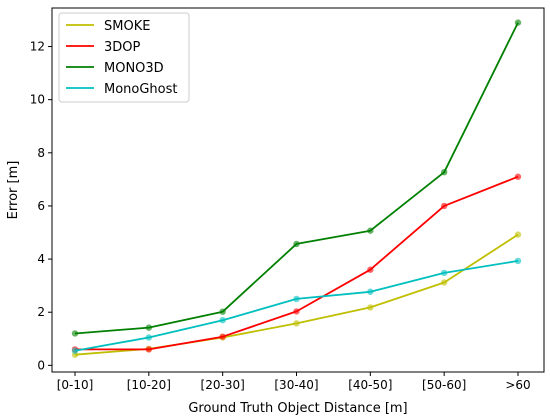  I want to click on y-axis-ticks: 0 2 4 6 8 10 12, so click(41, 206).